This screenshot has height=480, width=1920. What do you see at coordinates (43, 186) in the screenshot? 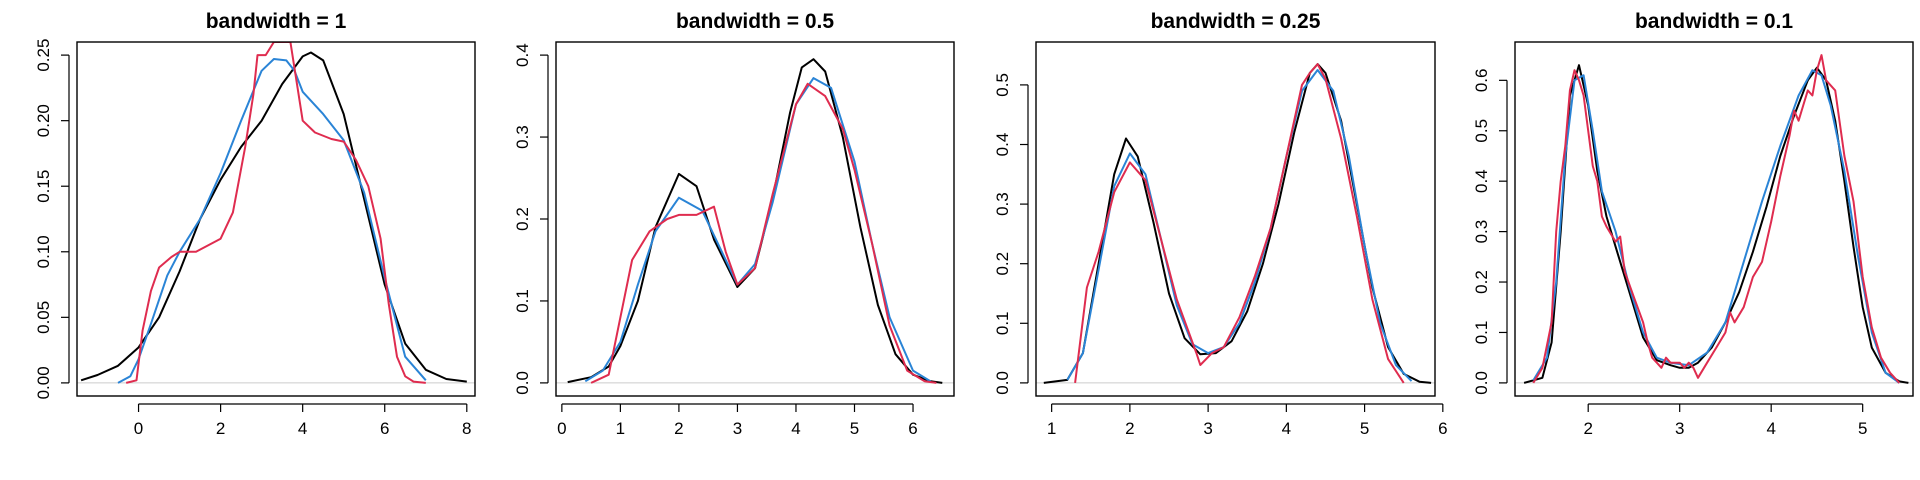
I see `y-tick-label: 0.15` at bounding box center [43, 186].